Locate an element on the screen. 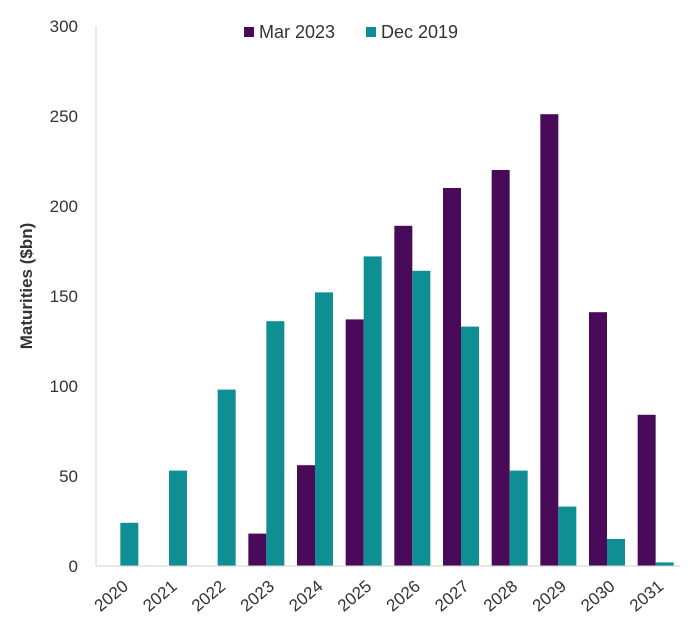 The height and width of the screenshot is (642, 699). bar-mar-2023-2031 is located at coordinates (646, 490).